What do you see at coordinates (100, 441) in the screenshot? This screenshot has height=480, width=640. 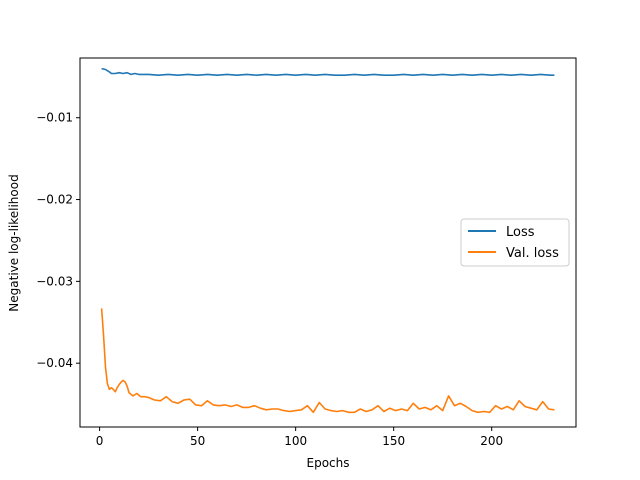 I see `x-tick-label: 0` at bounding box center [100, 441].